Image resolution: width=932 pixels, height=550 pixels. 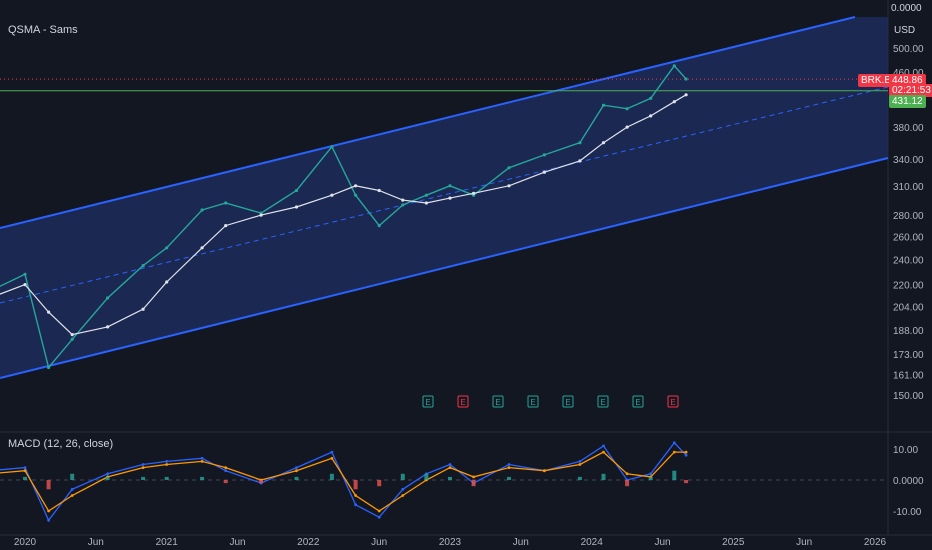 What do you see at coordinates (25, 542) in the screenshot?
I see `time-tick-label: 2020` at bounding box center [25, 542].